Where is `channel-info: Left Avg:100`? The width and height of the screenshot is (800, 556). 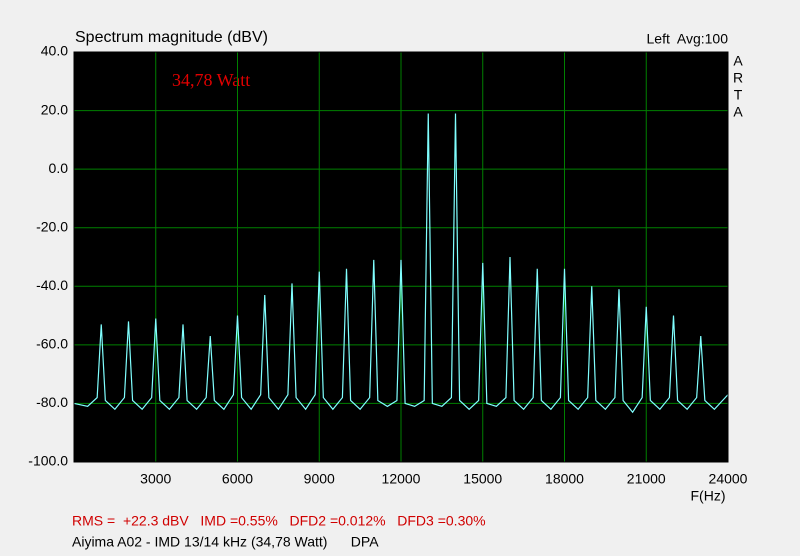 channel-info: Left Avg:100 is located at coordinates (688, 39).